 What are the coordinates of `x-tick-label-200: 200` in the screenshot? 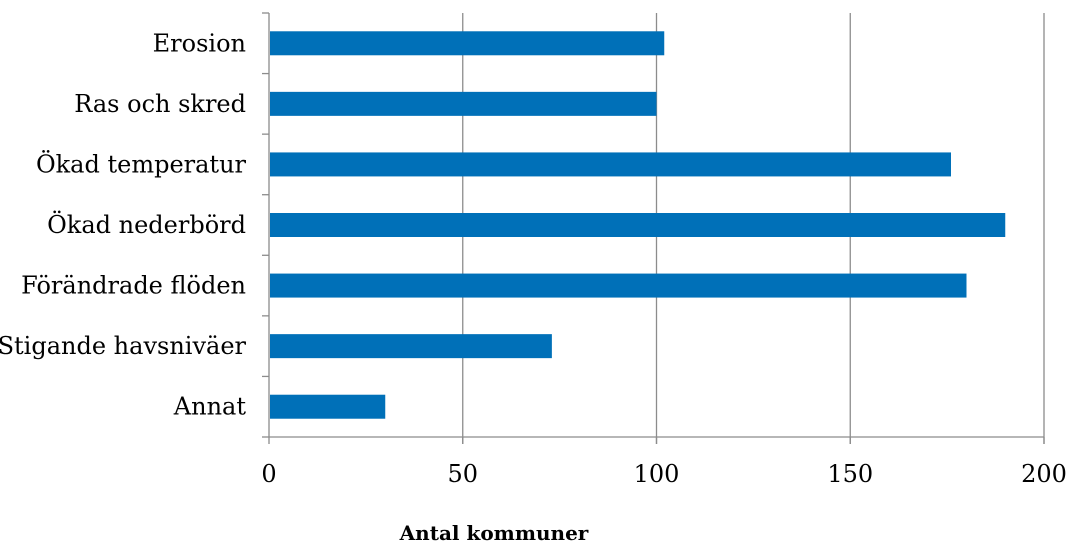 It's located at (1044, 474).